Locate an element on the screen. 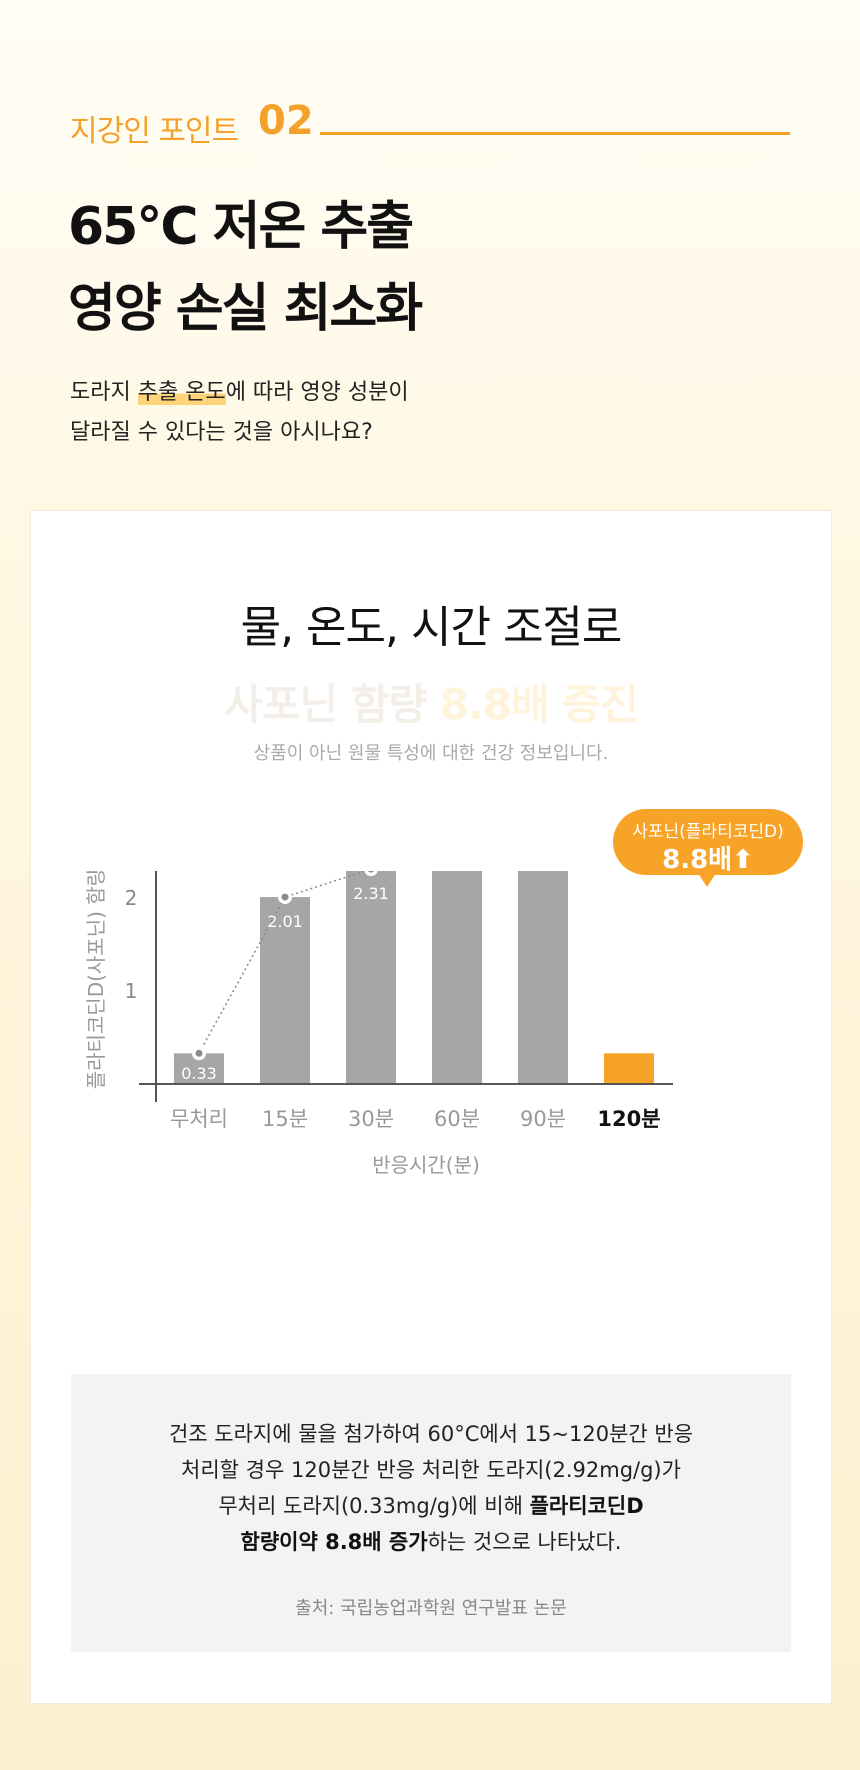 The height and width of the screenshot is (1770, 860). y-tick-label: 1 is located at coordinates (131, 991).